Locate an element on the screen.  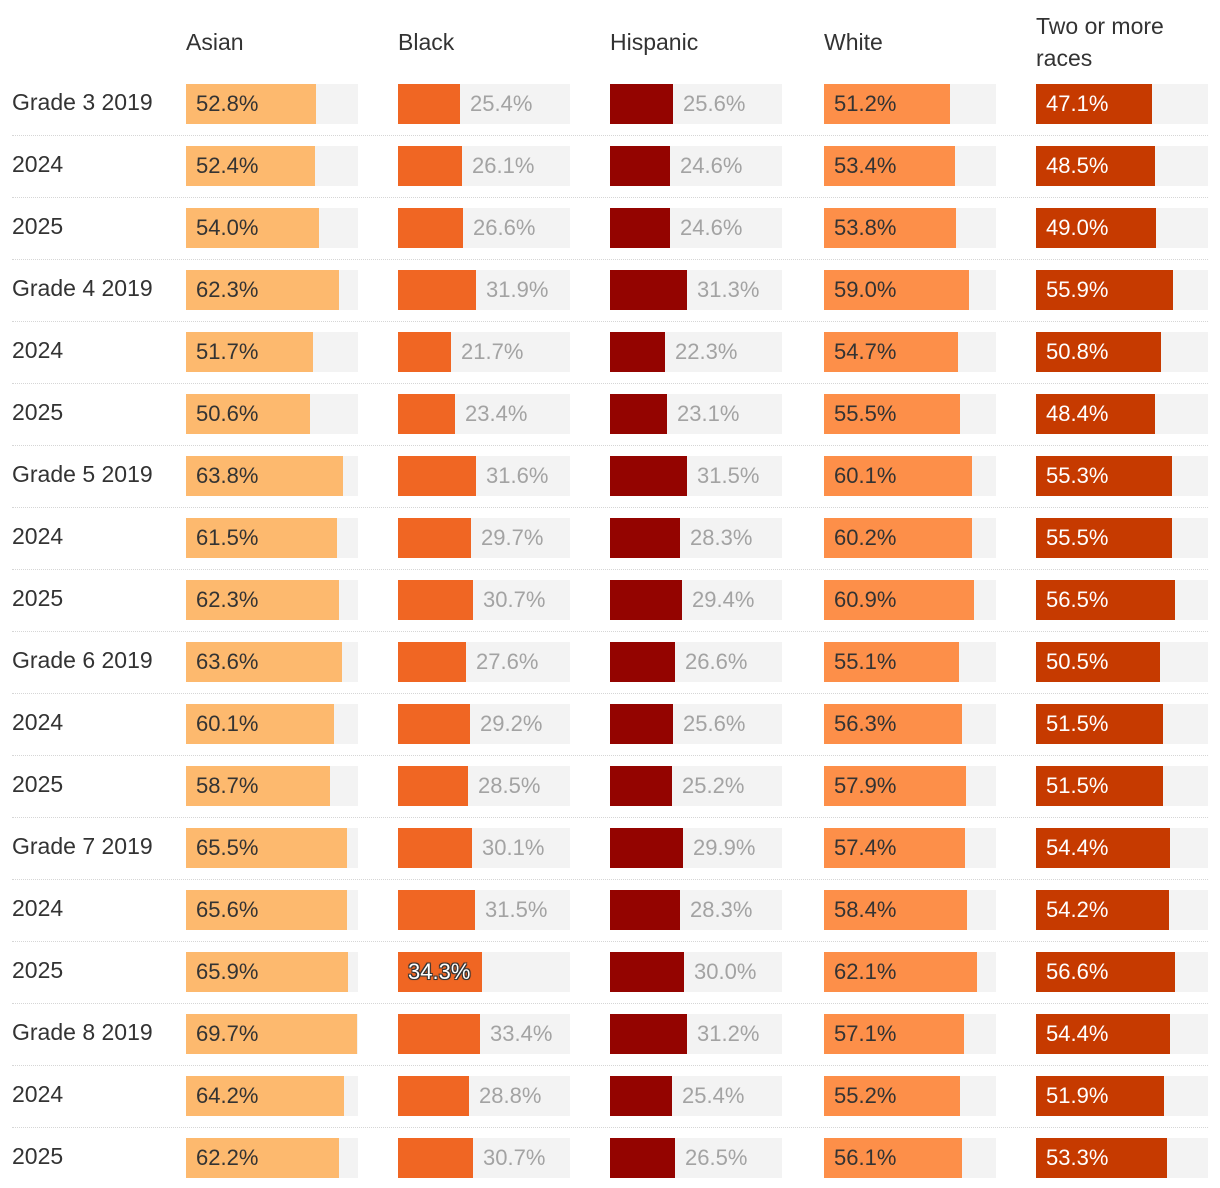
bar-value-label: 31.5% is located at coordinates (728, 475).